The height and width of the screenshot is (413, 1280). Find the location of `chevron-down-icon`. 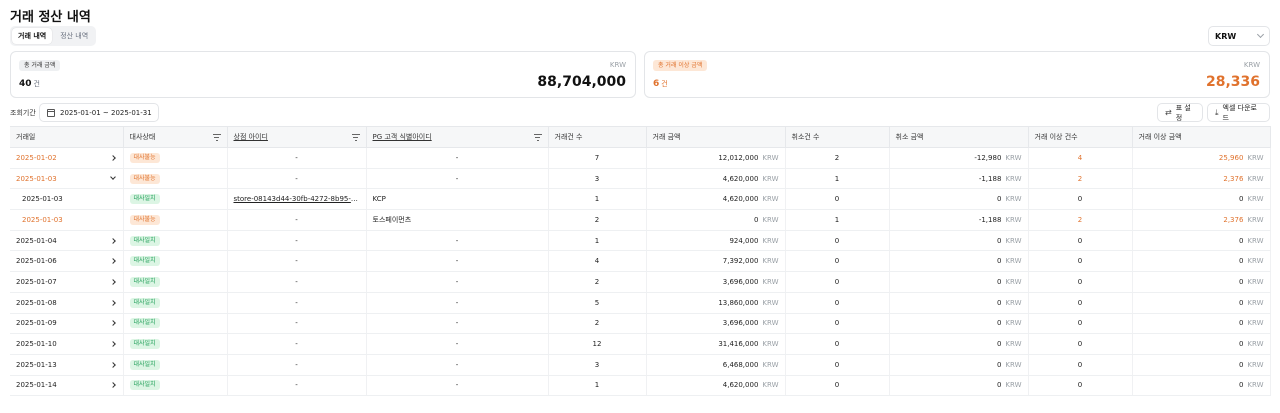

chevron-down-icon is located at coordinates (112, 177).